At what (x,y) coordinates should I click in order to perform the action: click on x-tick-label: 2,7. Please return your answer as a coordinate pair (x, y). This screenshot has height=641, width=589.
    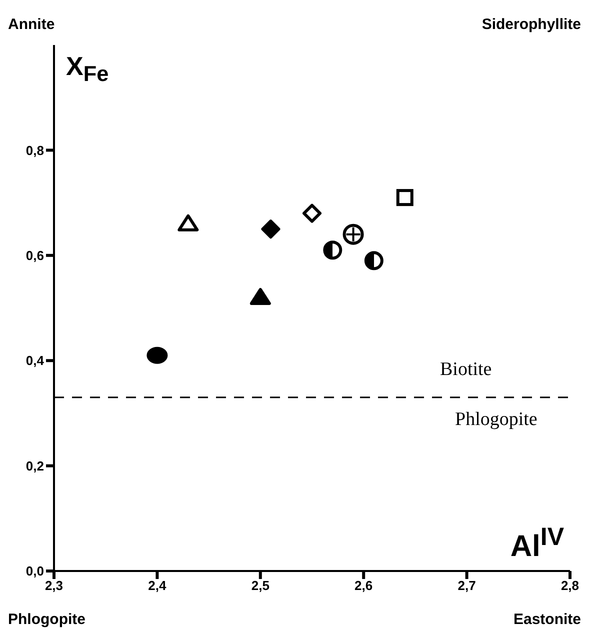
    Looking at the image, I should click on (467, 586).